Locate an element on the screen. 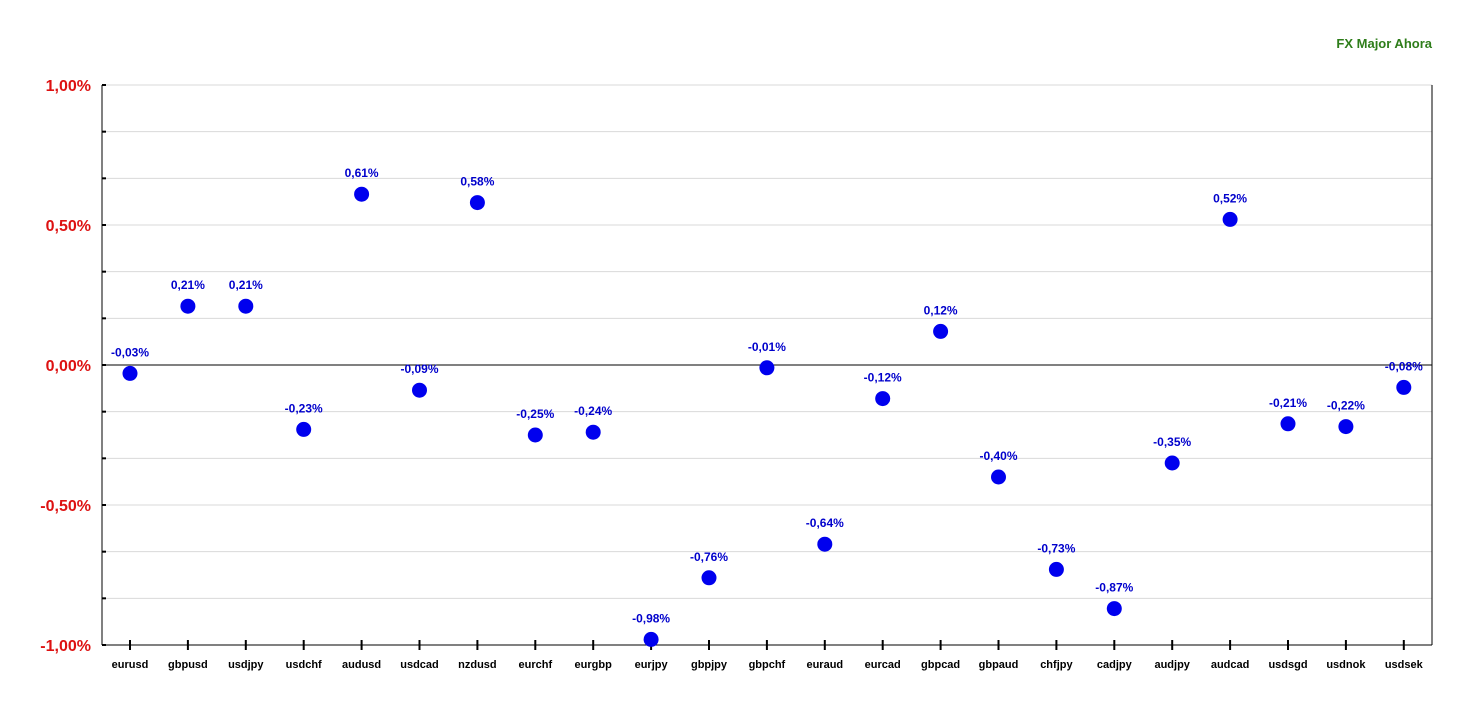 This screenshot has height=707, width=1468. x-tick-label: audusd is located at coordinates (361, 665).